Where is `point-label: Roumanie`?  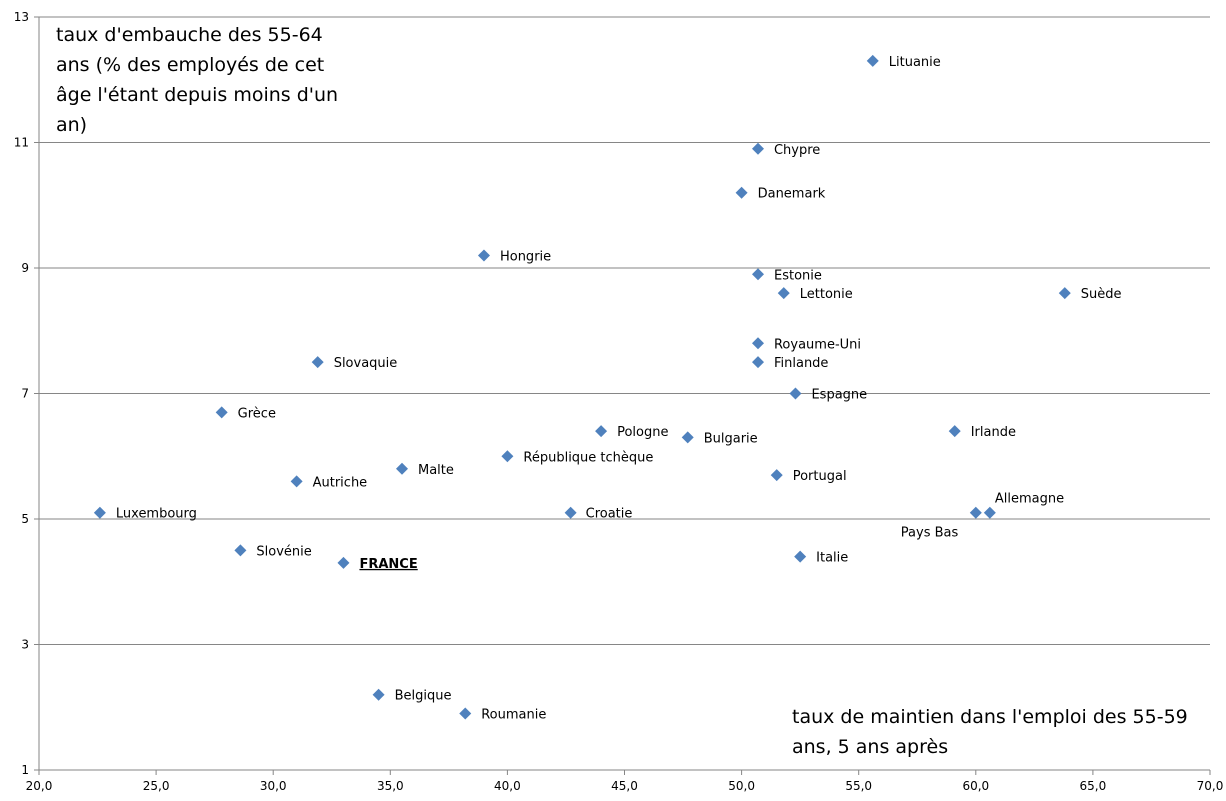
point-label: Roumanie is located at coordinates (513, 715).